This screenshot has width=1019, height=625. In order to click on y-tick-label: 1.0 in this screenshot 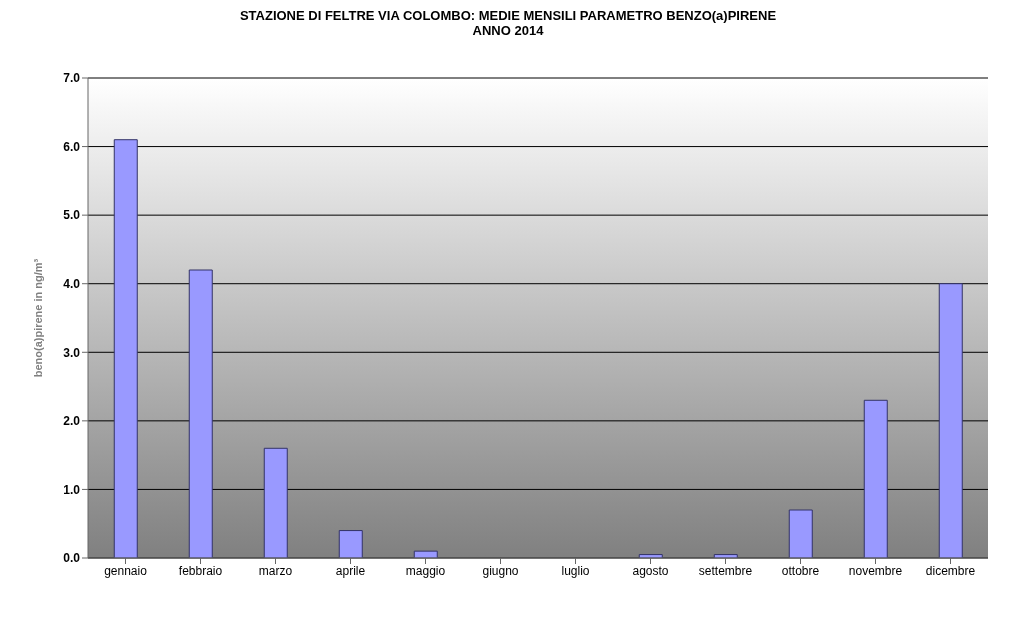, I will do `click(72, 489)`.